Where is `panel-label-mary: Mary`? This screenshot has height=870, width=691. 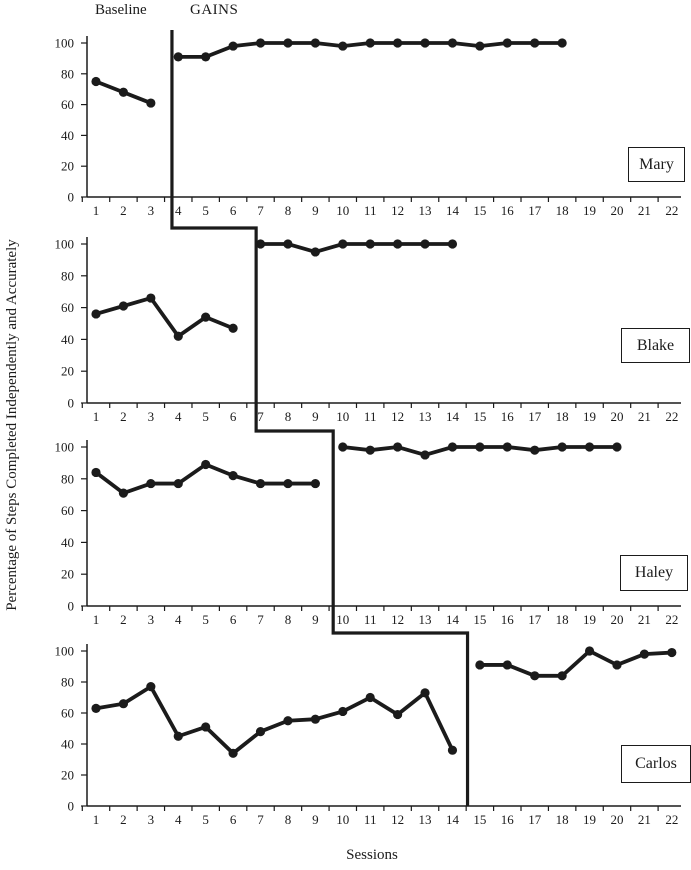 panel-label-mary: Mary is located at coordinates (656, 164).